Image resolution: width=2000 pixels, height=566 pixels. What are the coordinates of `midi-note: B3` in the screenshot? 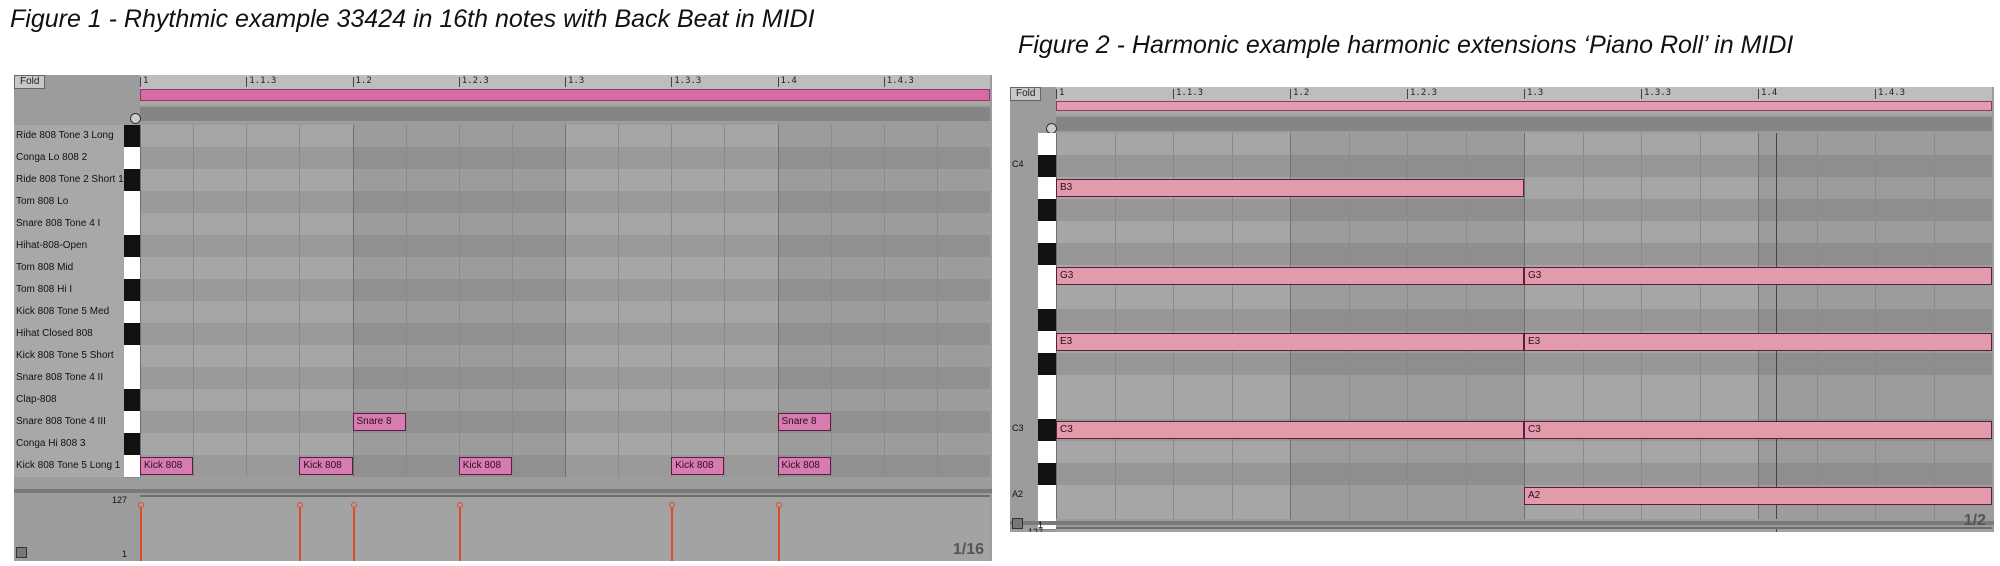 It's located at (1290, 188).